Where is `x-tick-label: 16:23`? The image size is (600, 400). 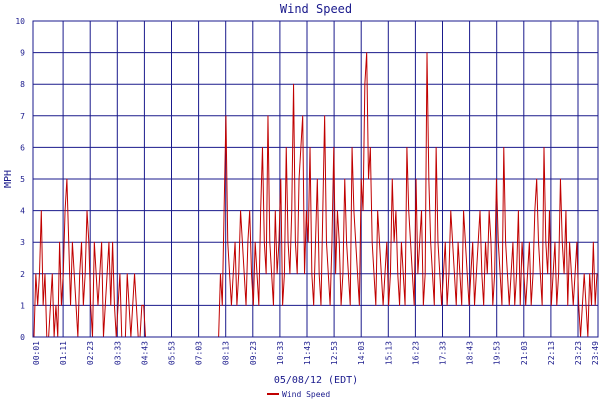
x-tick-label: 16:23 is located at coordinates (415, 353).